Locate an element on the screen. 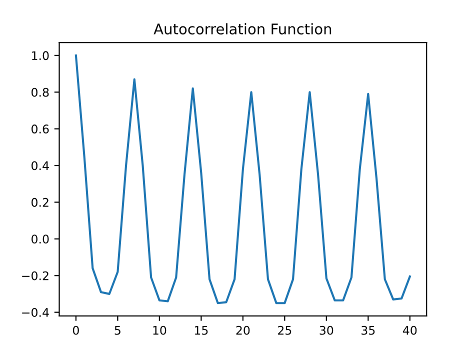 The height and width of the screenshot is (355, 474). x-tick-label: 40 is located at coordinates (409, 330).